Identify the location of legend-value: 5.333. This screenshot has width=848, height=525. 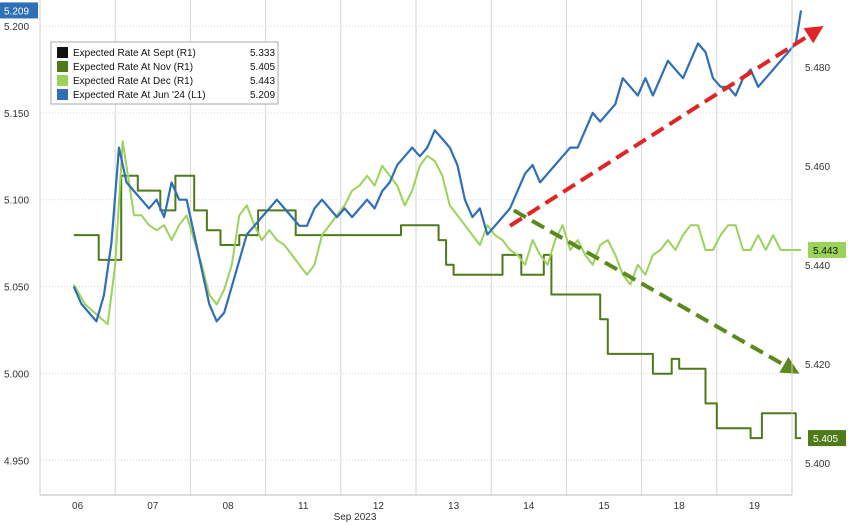
(262, 53).